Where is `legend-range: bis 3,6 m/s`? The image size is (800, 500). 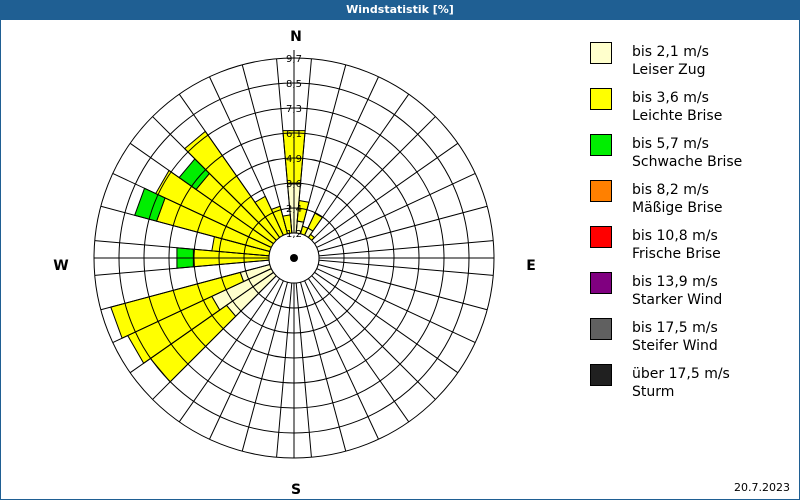 legend-range: bis 3,6 m/s is located at coordinates (670, 98).